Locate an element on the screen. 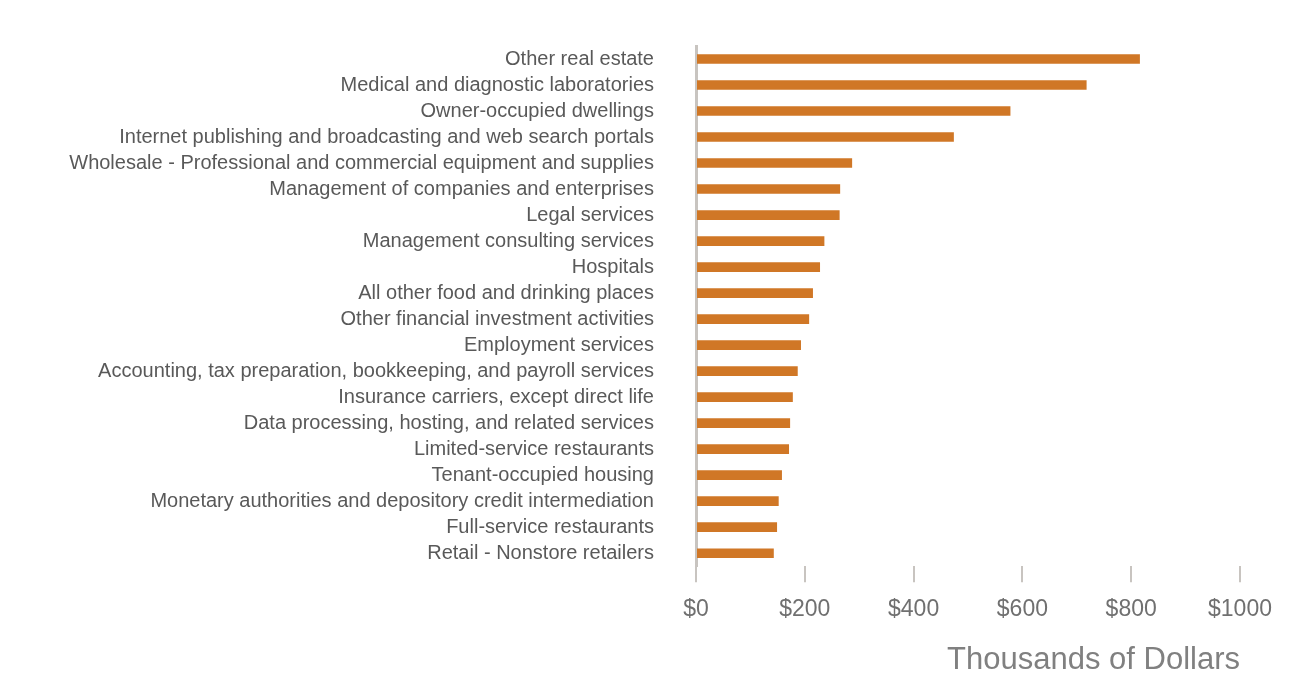  y-tick-label: Accounting, tax preparation, bookkeeping, and payroll services is located at coordinates (376, 369).